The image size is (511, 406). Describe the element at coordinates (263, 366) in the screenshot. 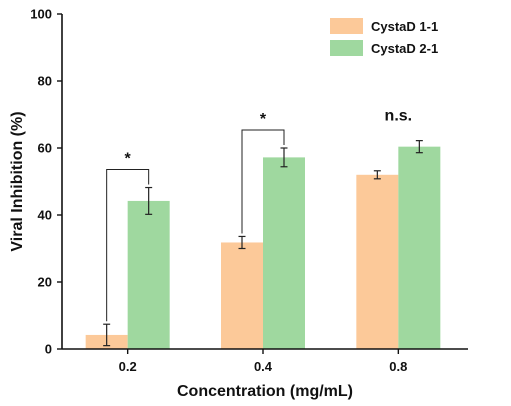

I see `x-tick-label: 0.4` at that location.